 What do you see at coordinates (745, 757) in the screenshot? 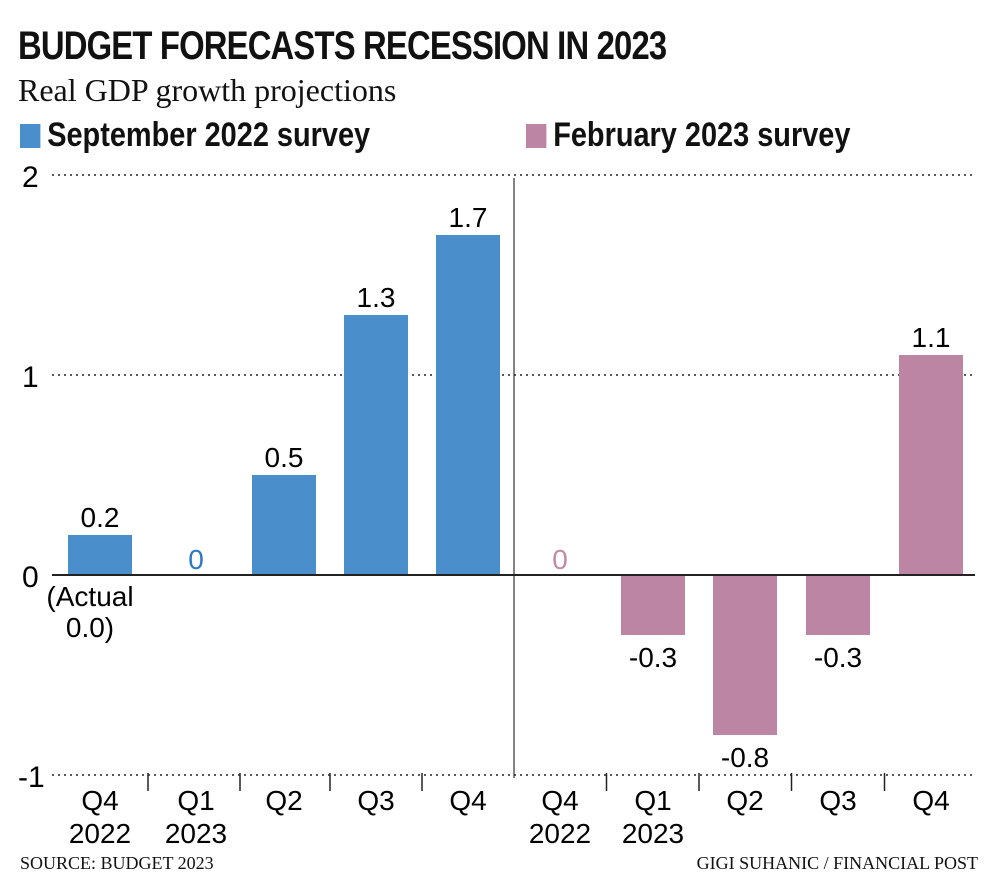
I see `data-label: -0.8` at bounding box center [745, 757].